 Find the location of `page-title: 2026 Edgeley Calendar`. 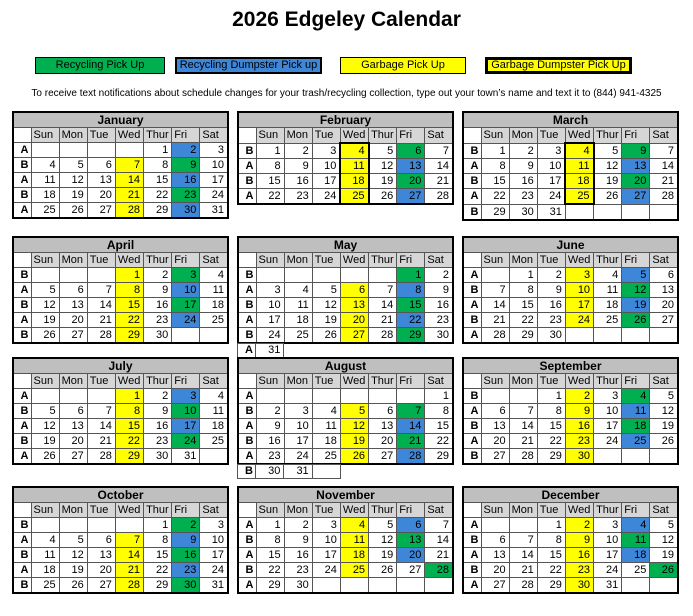

page-title: 2026 Edgeley Calendar is located at coordinates (346, 19).